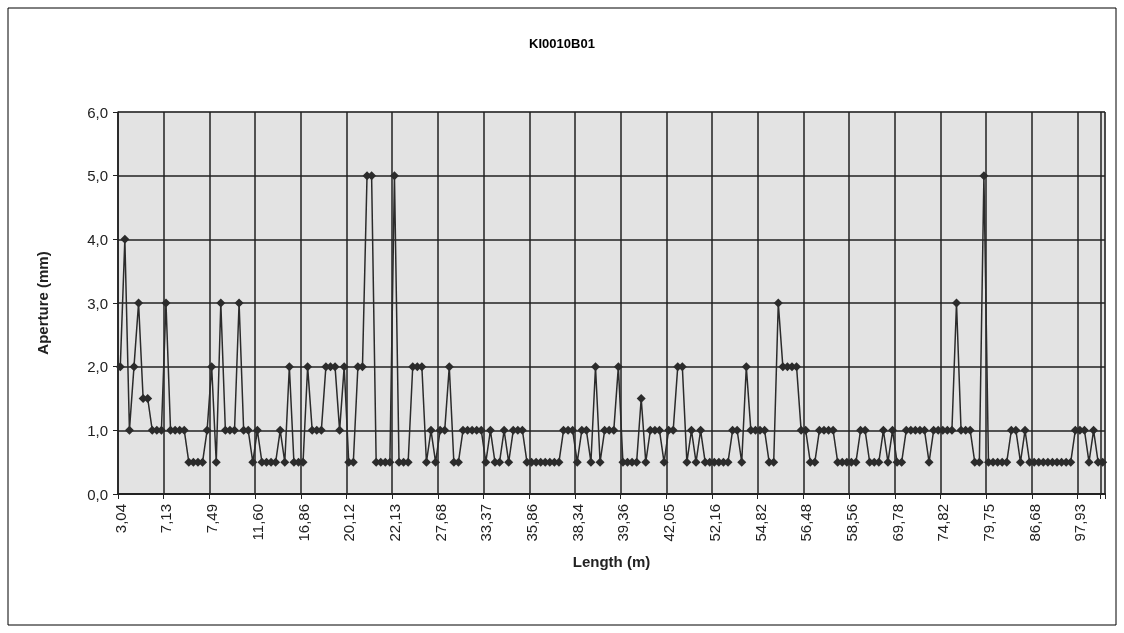 The height and width of the screenshot is (633, 1124). What do you see at coordinates (97, 367) in the screenshot?
I see `y-tick-label: 2,0` at bounding box center [97, 367].